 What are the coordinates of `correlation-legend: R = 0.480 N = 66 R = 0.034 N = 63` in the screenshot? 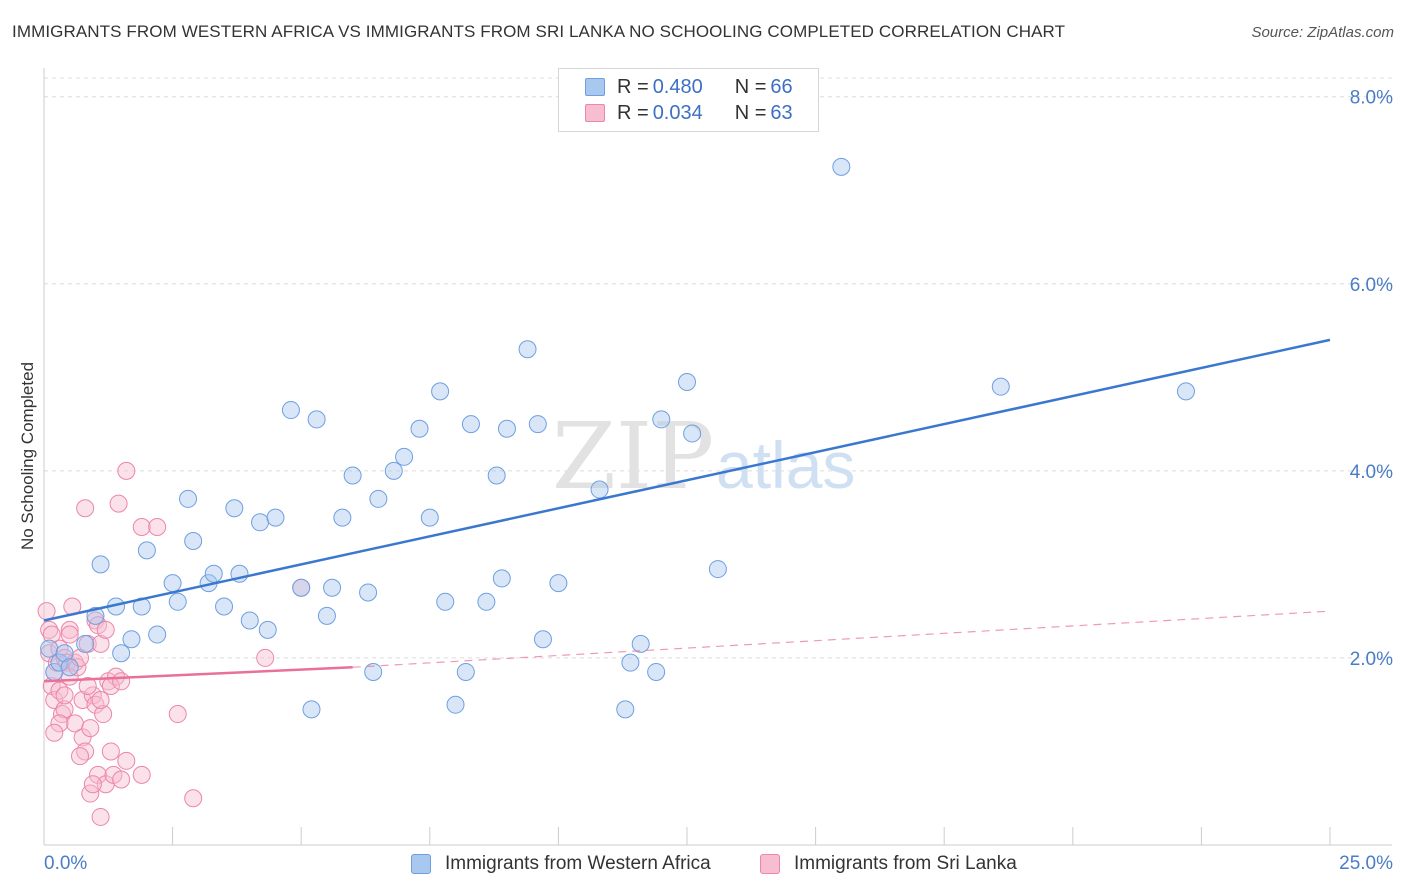 It's located at (688, 100).